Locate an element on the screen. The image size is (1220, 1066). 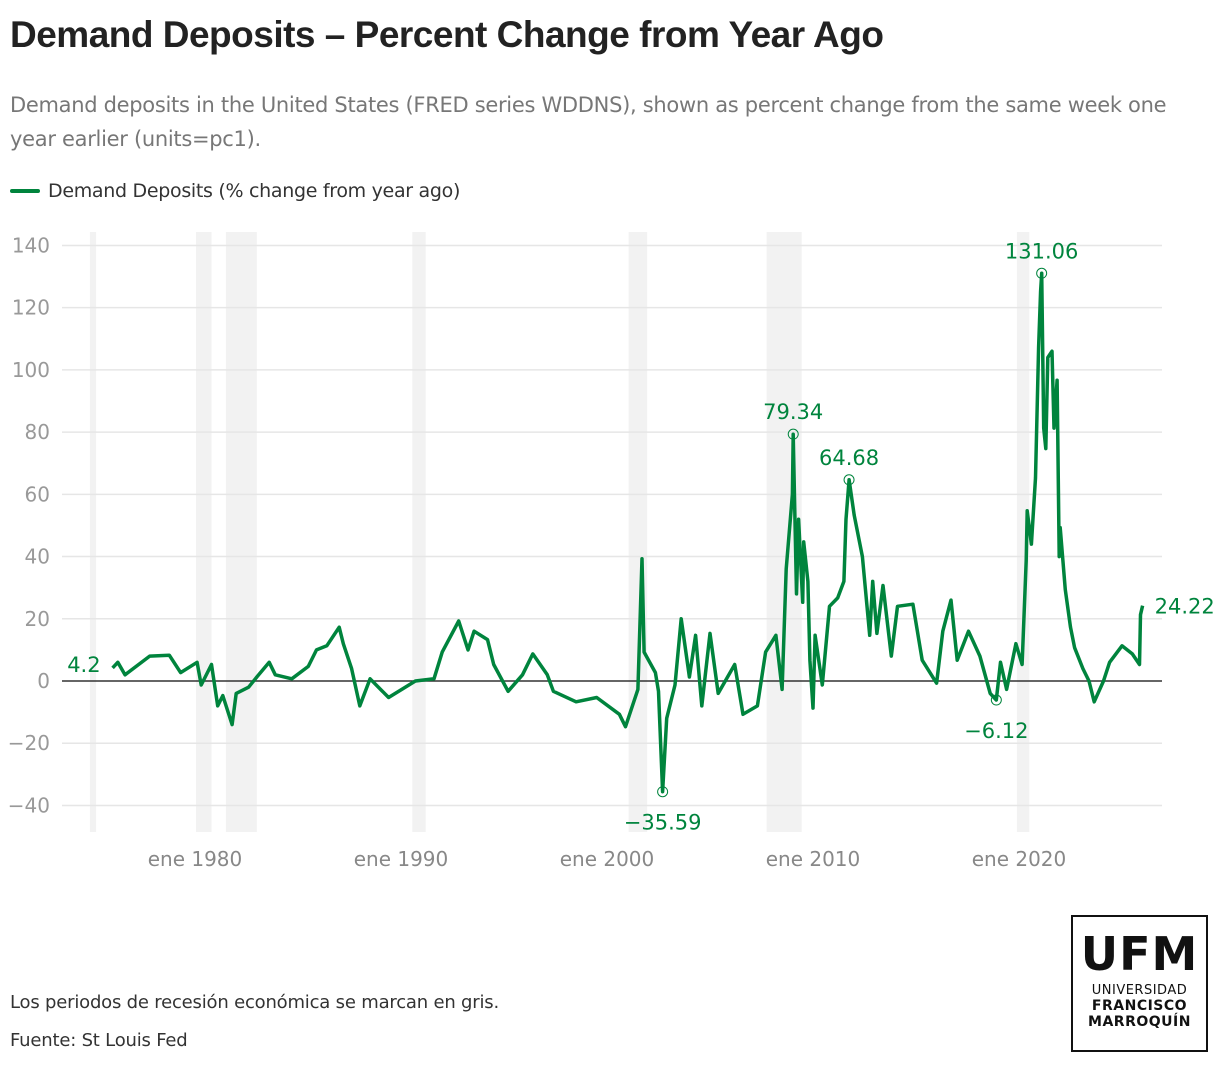
data-label: 131.06 is located at coordinates (1041, 251).